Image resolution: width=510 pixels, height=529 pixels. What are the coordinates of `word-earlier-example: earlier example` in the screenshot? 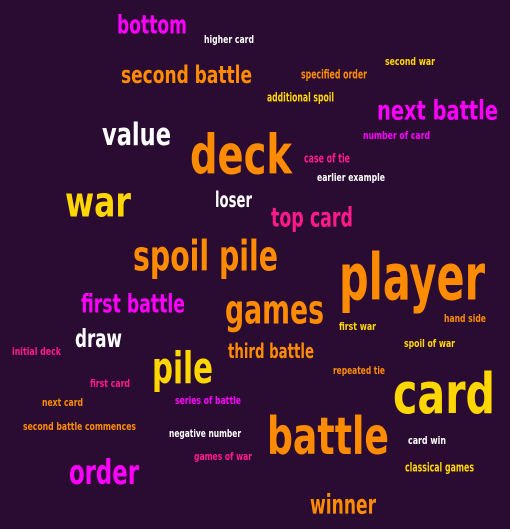 It's located at (351, 178).